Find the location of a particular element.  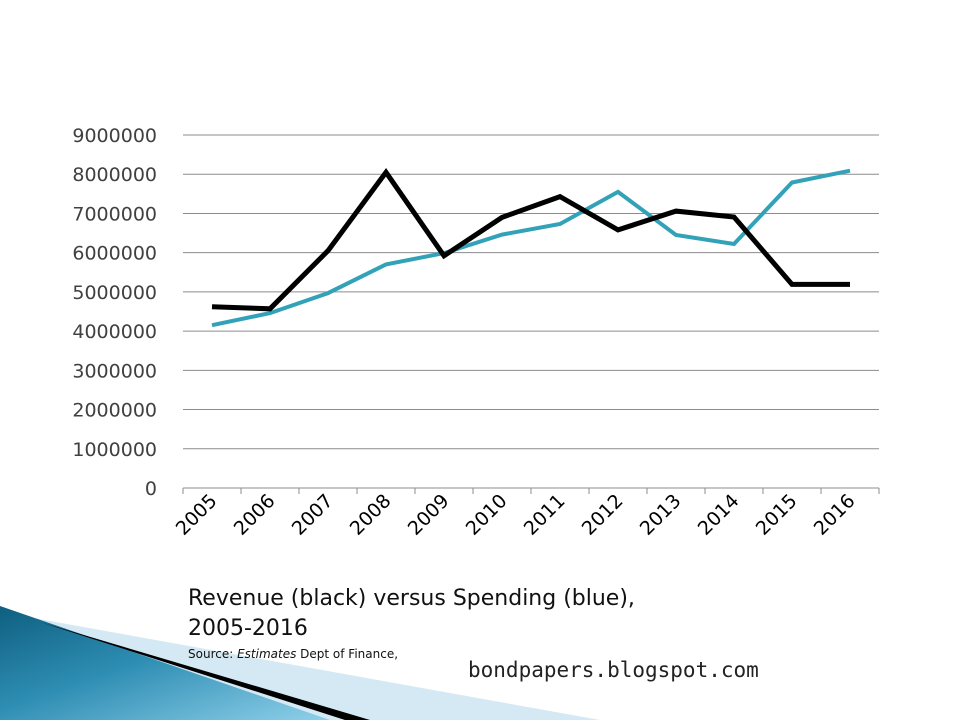

axes is located at coordinates (531, 490).